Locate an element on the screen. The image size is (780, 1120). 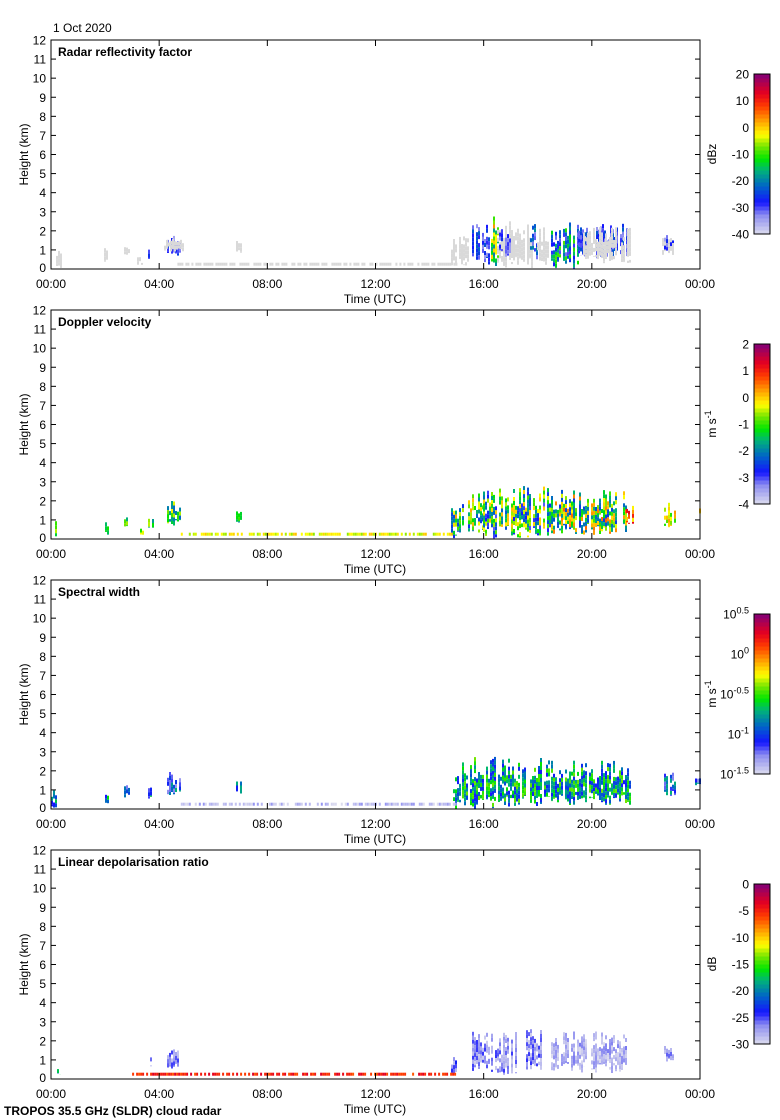
echo-region is located at coordinates (504, 1053).